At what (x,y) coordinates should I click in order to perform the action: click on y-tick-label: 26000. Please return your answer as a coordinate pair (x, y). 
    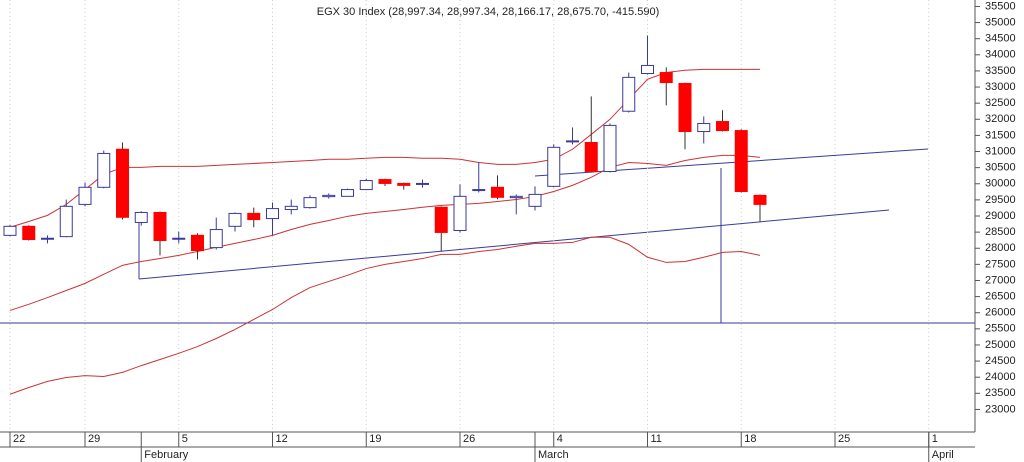
    Looking at the image, I should click on (1000, 313).